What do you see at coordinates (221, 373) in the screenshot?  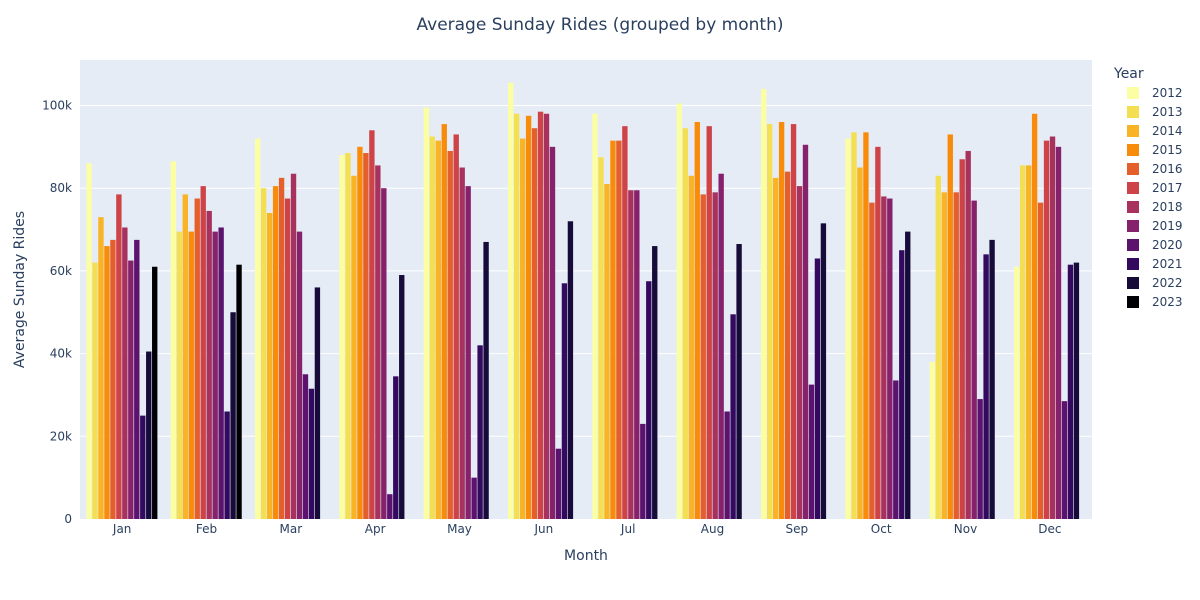 I see `bar-2020-feb` at bounding box center [221, 373].